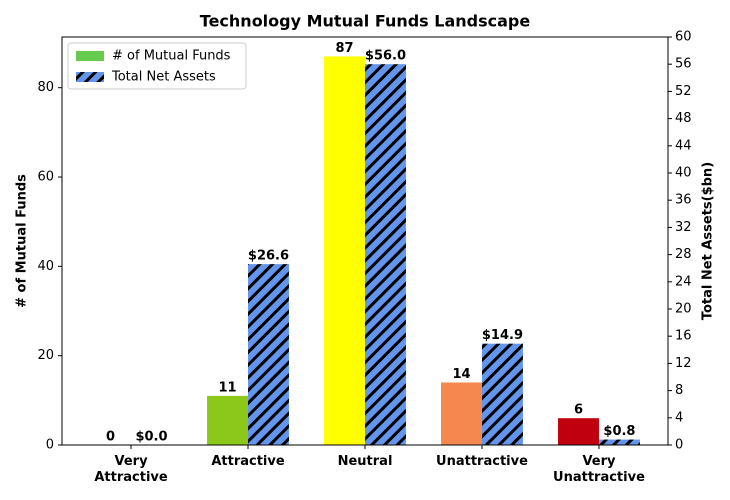 Image resolution: width=730 pixels, height=500 pixels. Describe the element at coordinates (22, 241) in the screenshot. I see `y-axis-label: # of Mutual Funds` at that location.